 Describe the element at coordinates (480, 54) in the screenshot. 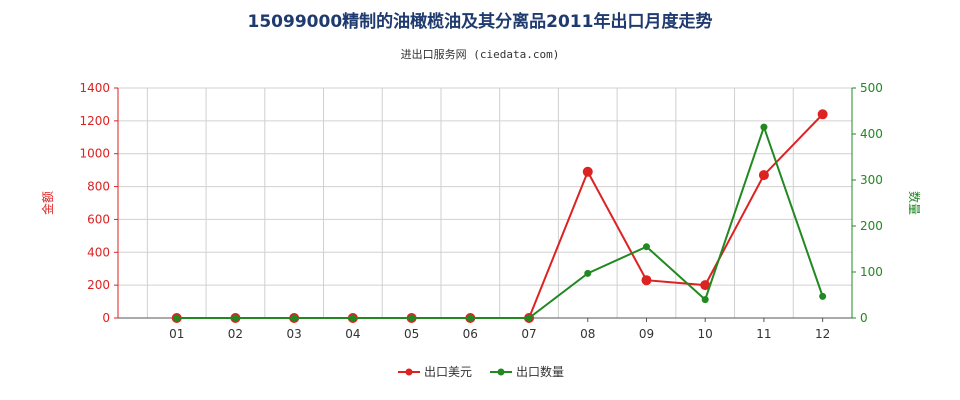

I see `chart-subtitle: 进出口服务网 (ciedata.com)` at that location.